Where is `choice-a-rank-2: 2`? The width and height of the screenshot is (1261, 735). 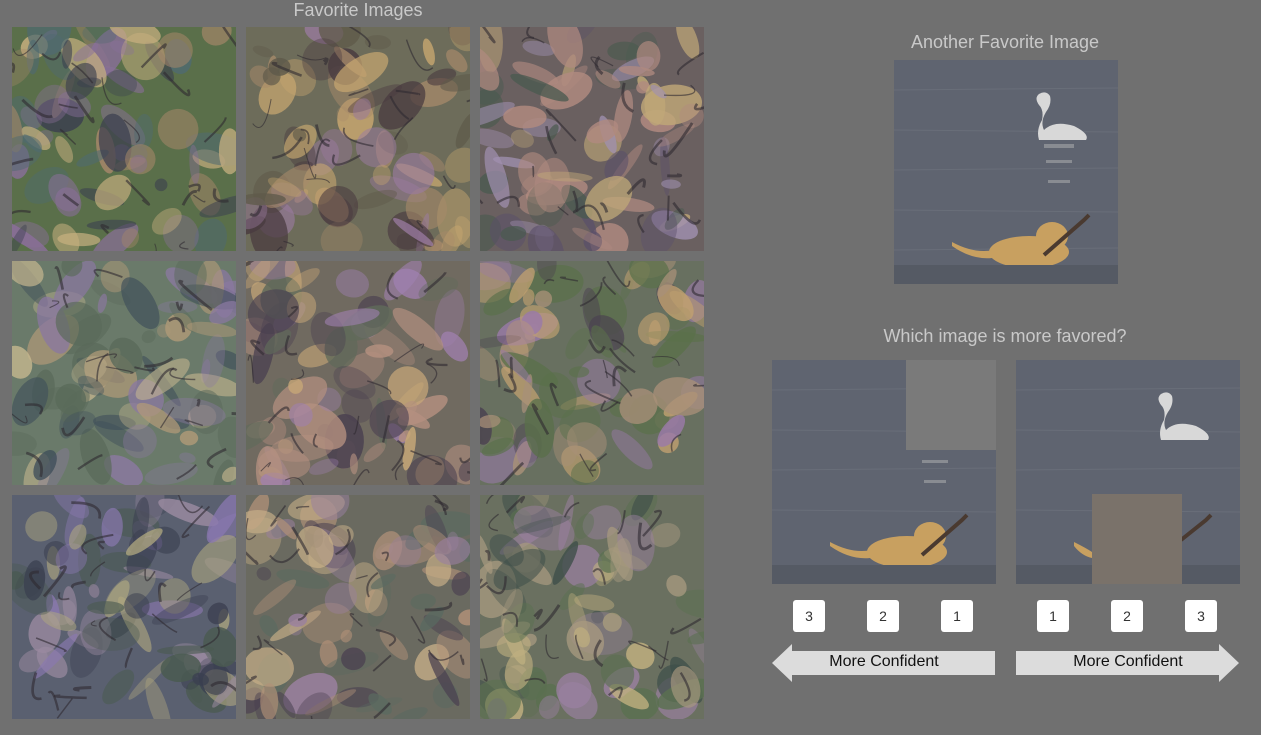
choice-a-rank-2: 2 is located at coordinates (883, 616).